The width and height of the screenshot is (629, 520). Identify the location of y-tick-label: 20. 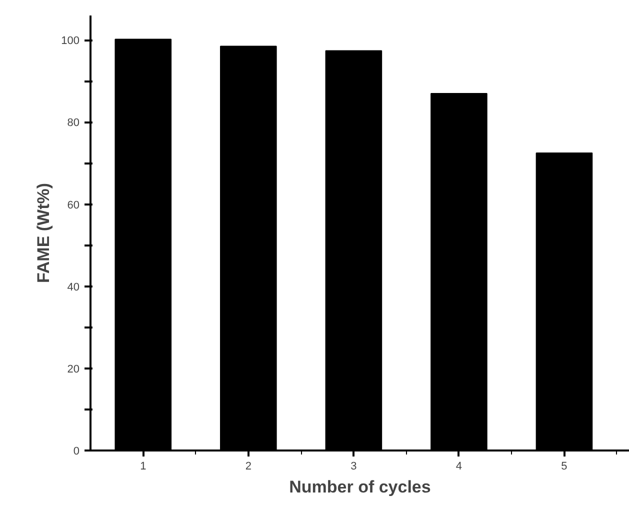
(73, 369).